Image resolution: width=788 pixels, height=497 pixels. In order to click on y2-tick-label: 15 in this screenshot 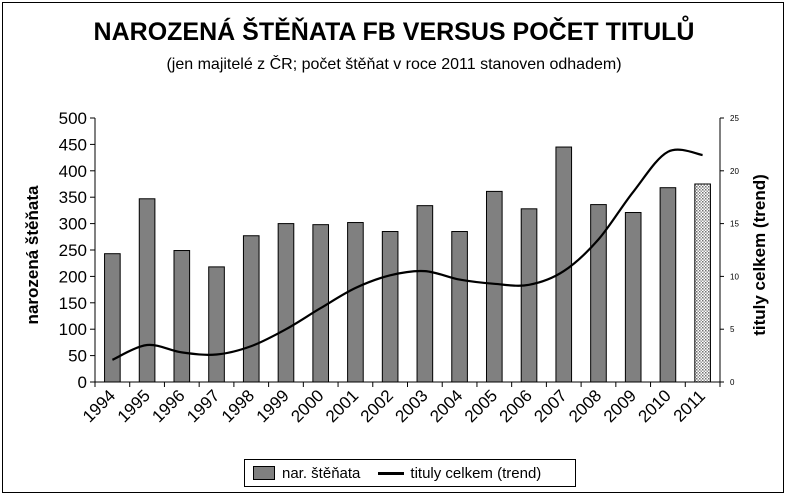, I will do `click(734, 224)`.